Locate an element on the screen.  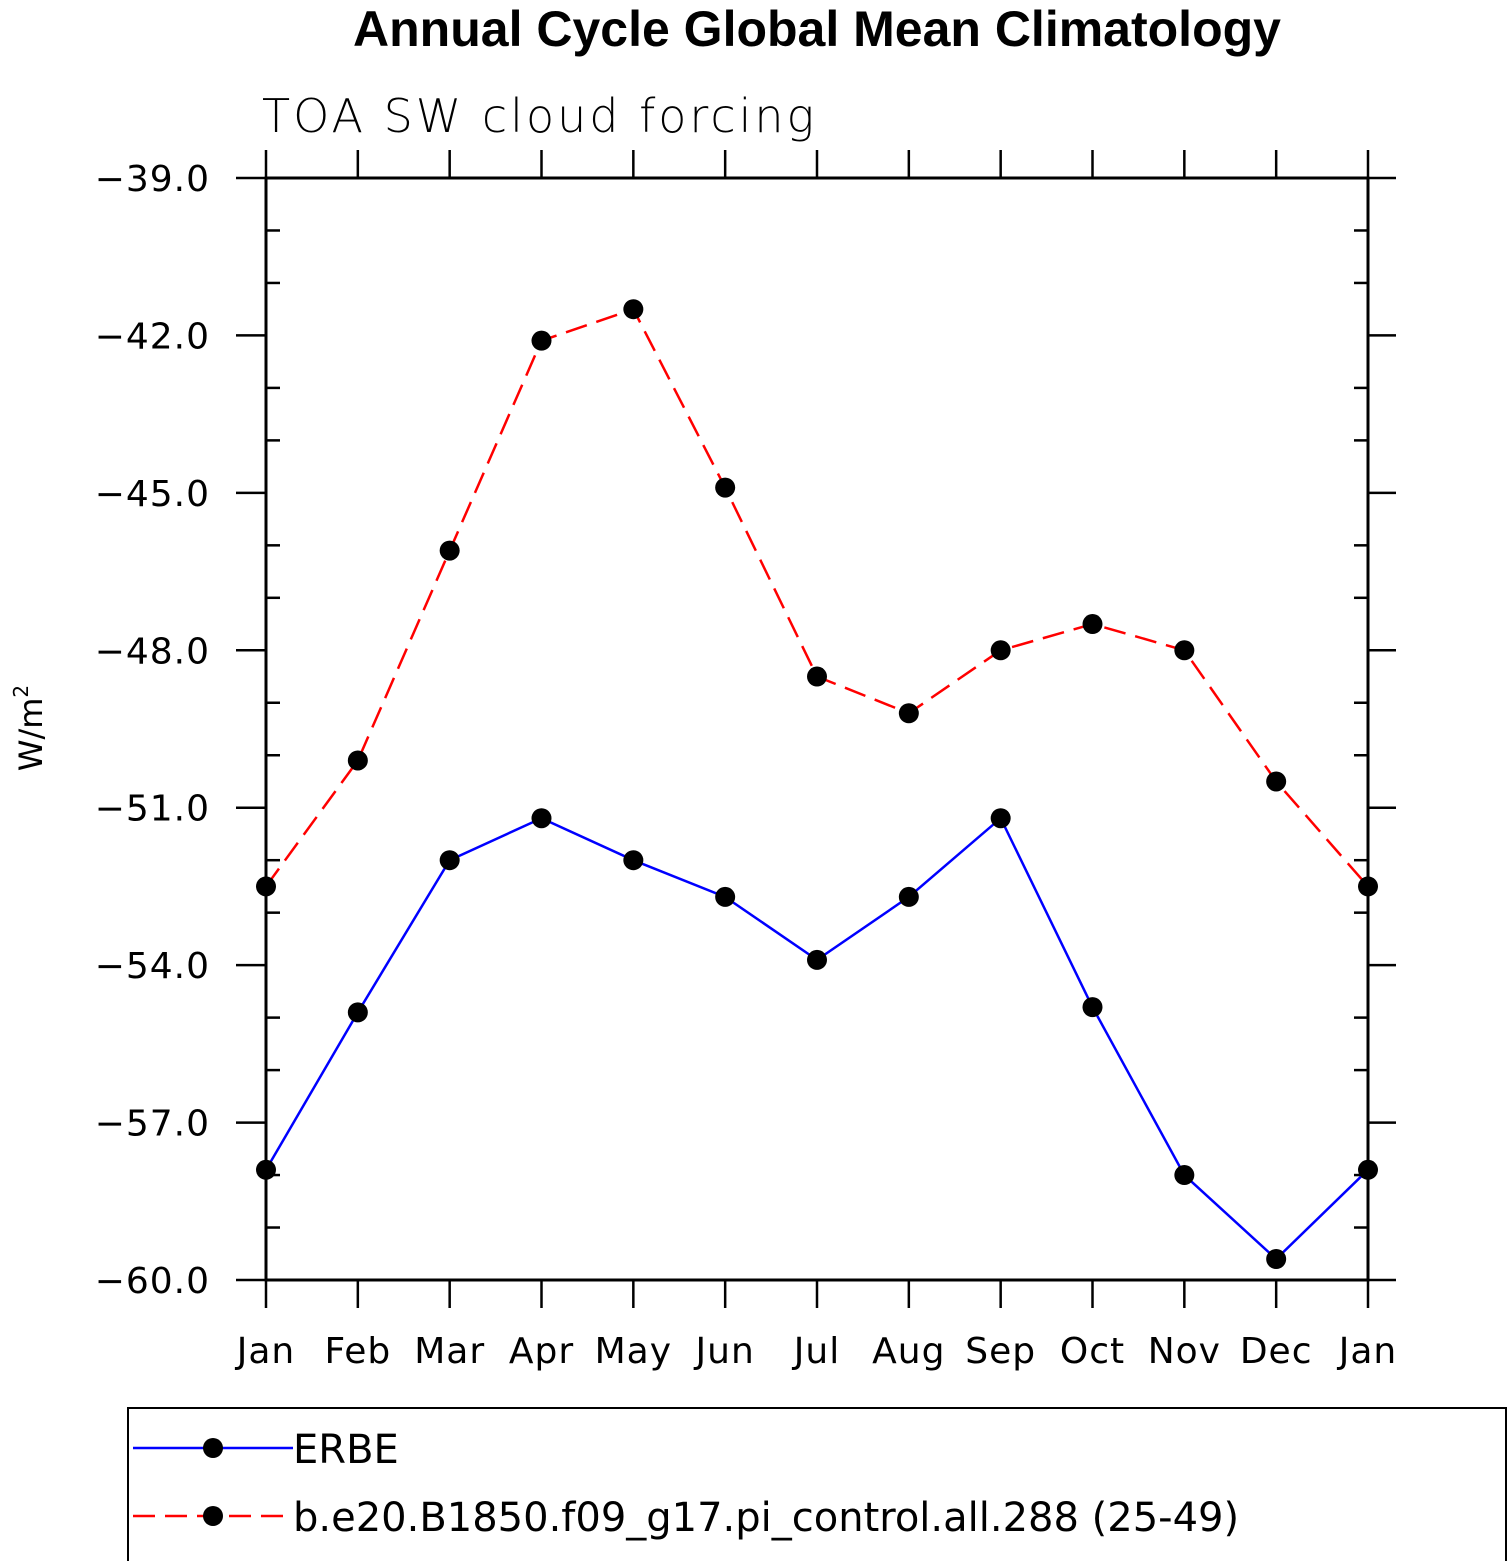
y-tick-label: −45.0 is located at coordinates (152, 494).